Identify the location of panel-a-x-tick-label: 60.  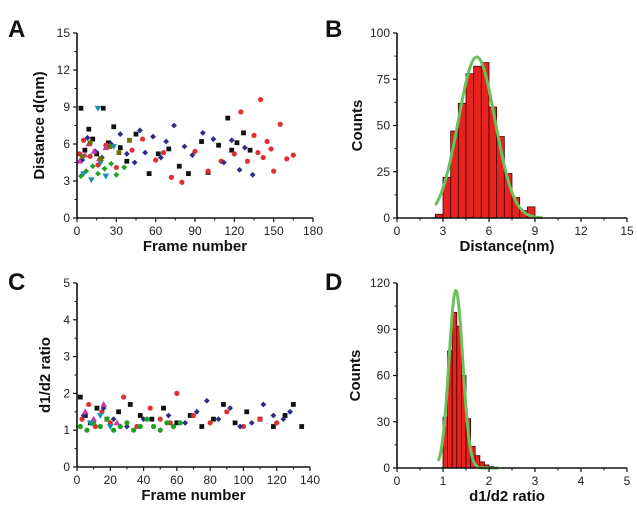
(156, 231).